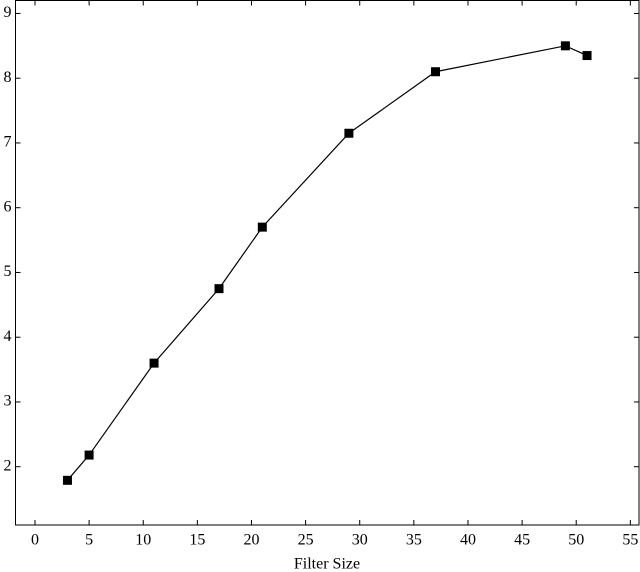 This screenshot has width=640, height=572. I want to click on x-tick-label: 35, so click(414, 540).